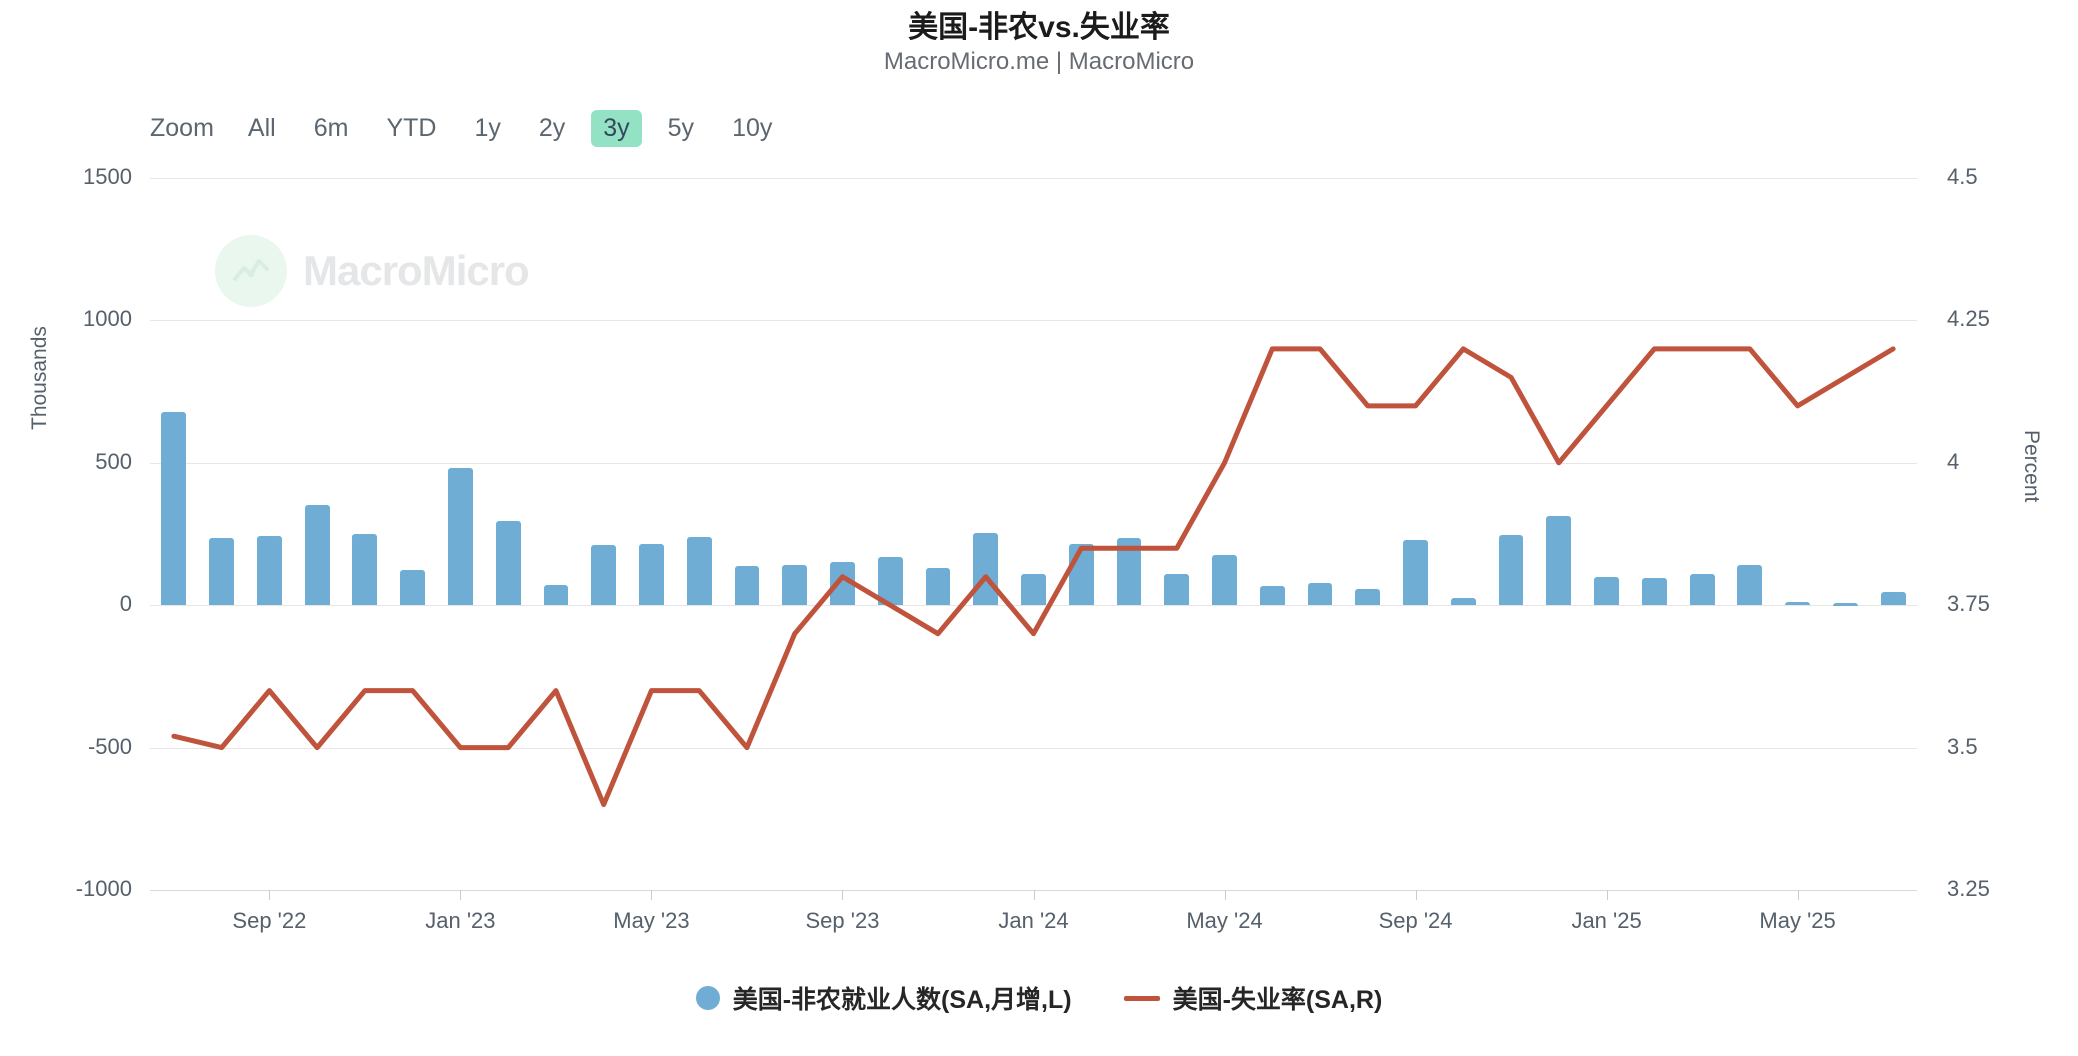 This screenshot has width=2078, height=1056. What do you see at coordinates (107, 176) in the screenshot?
I see `y-axis-left-tick-label: 1500` at bounding box center [107, 176].